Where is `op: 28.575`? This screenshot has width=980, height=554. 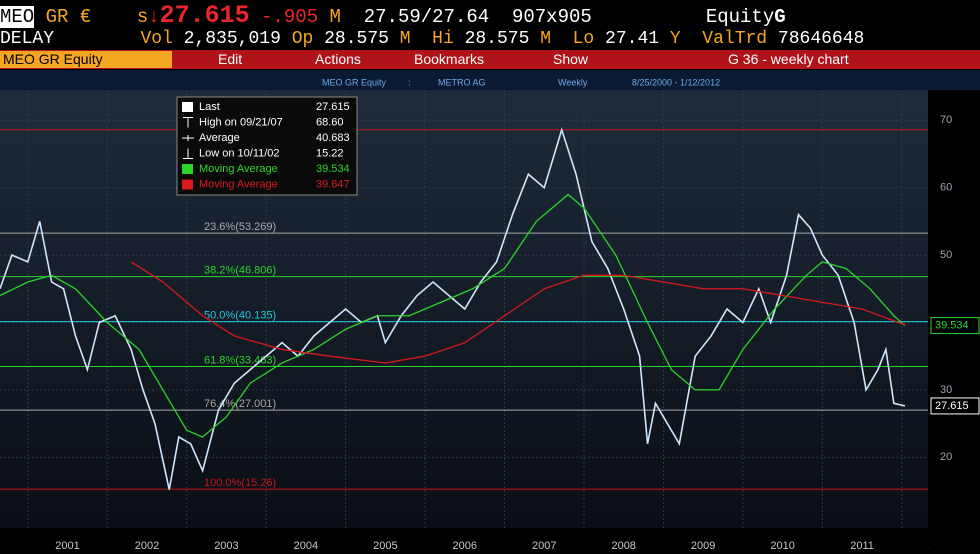 op: 28.575 is located at coordinates (356, 39).